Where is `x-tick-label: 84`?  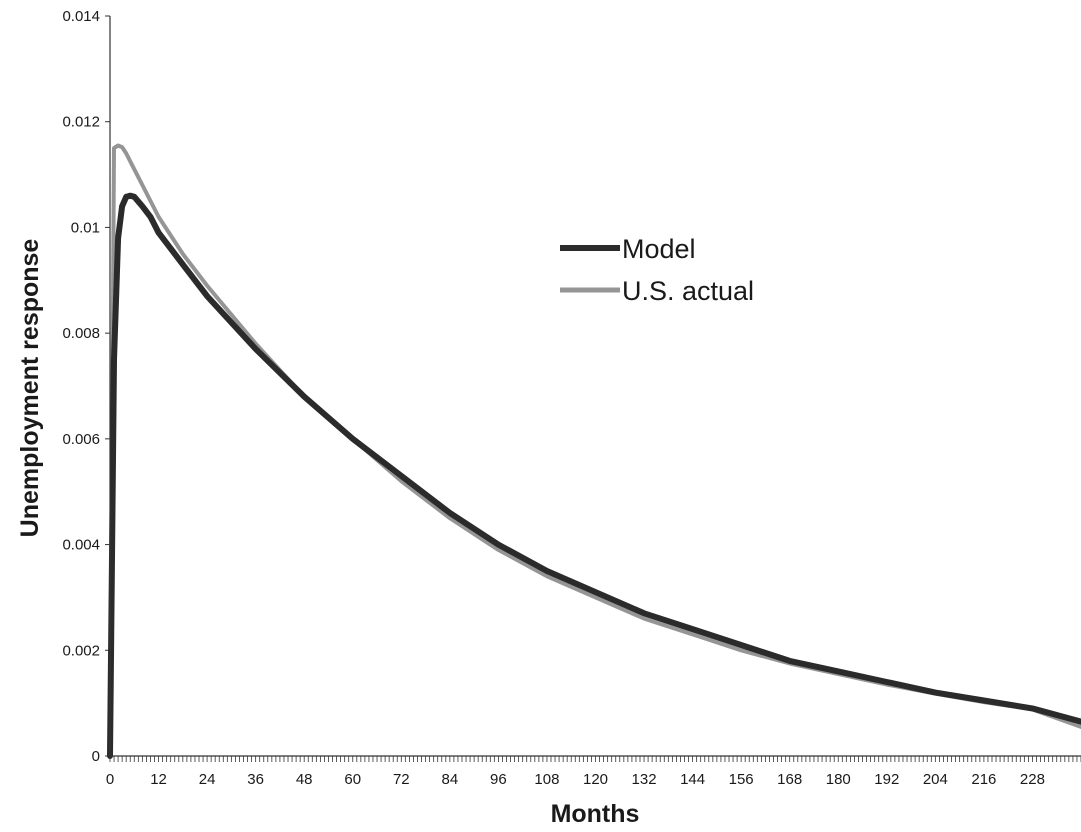 x-tick-label: 84 is located at coordinates (450, 779).